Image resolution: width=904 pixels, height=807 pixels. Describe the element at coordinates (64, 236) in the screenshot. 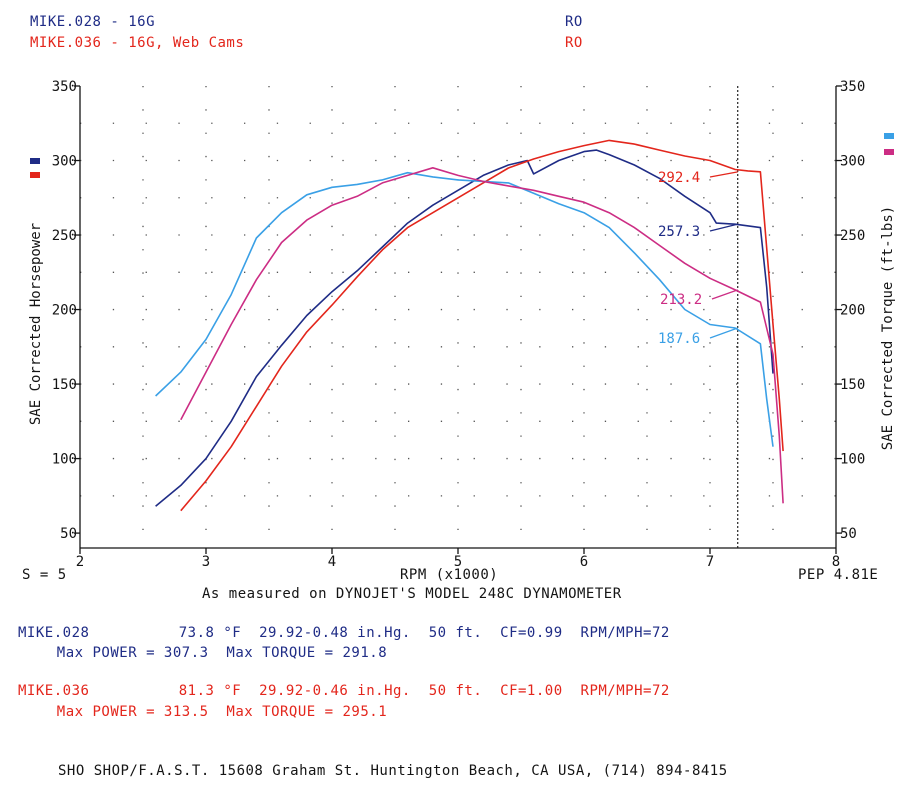

I see `y-tick-label: 250` at that location.